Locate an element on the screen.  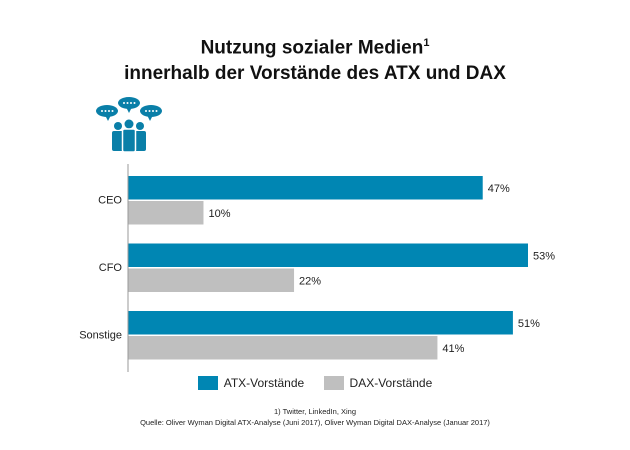
data-label: 51% is located at coordinates (529, 324).